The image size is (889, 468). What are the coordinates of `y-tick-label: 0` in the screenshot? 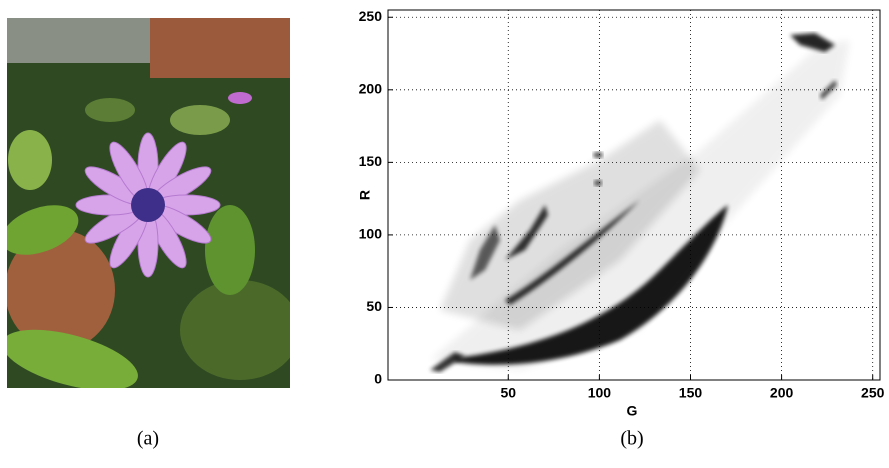 It's located at (378, 379).